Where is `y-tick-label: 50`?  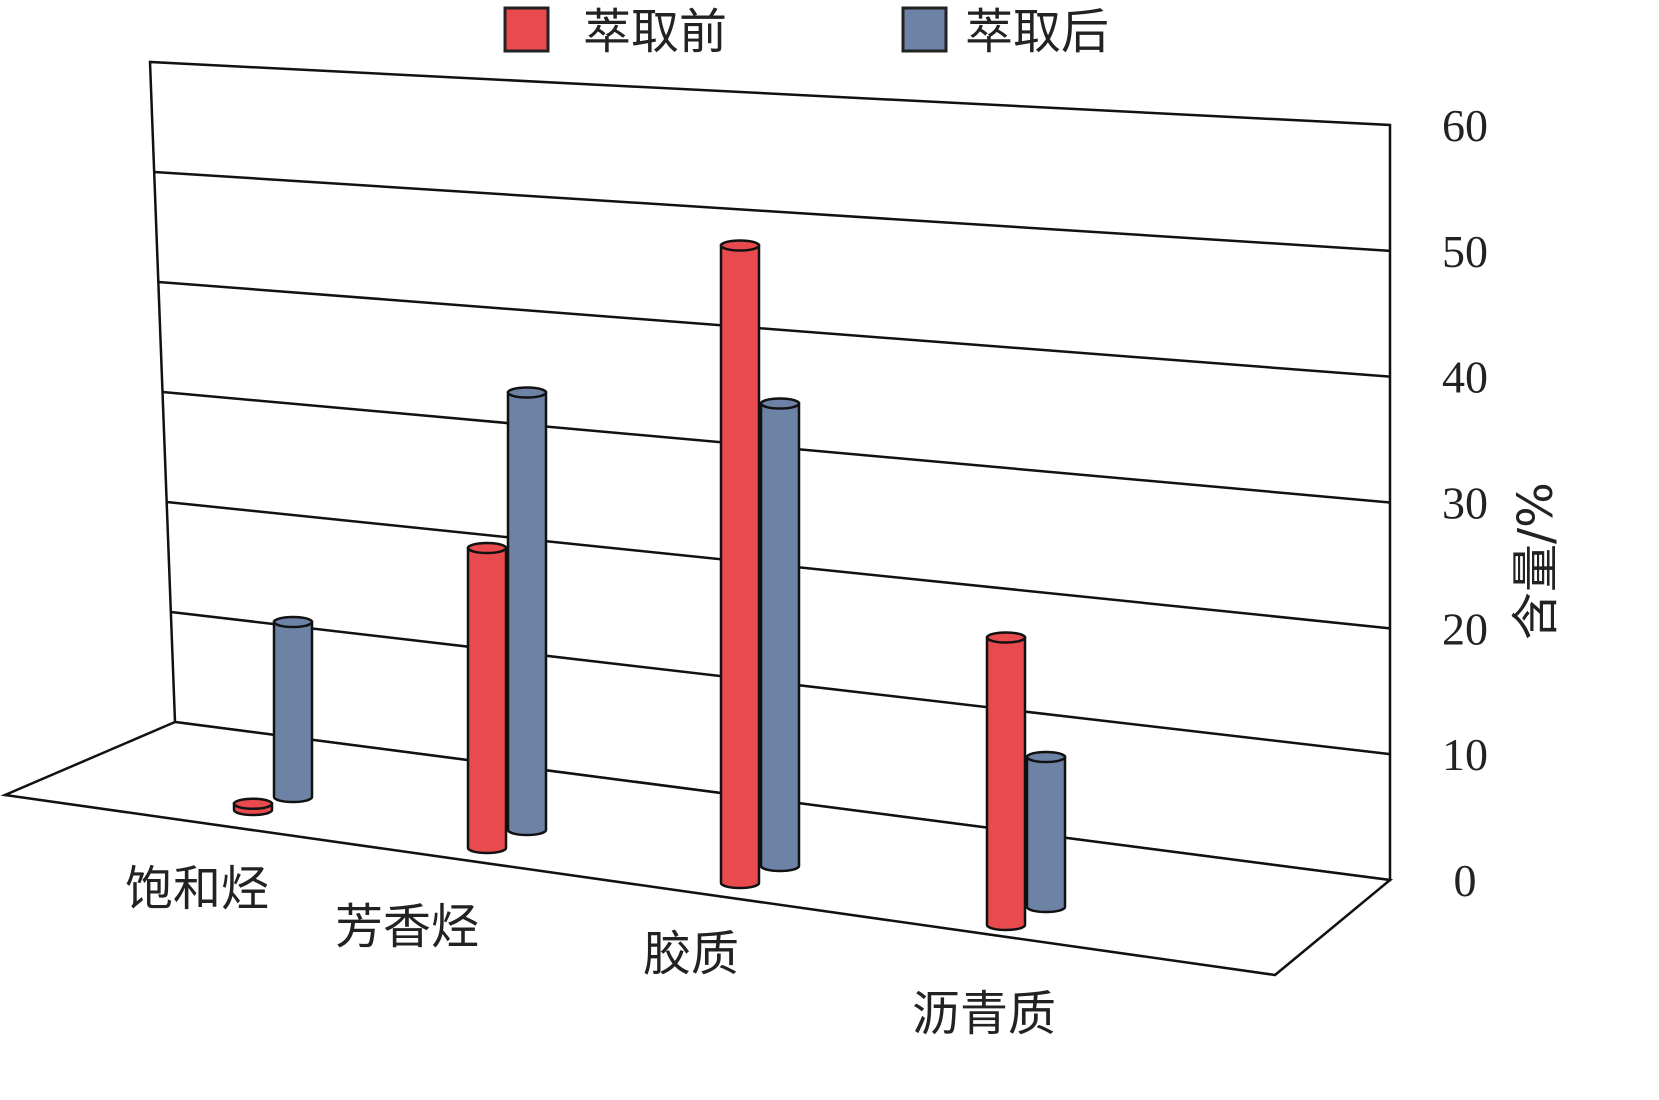
y-tick-label: 50 is located at coordinates (1465, 251).